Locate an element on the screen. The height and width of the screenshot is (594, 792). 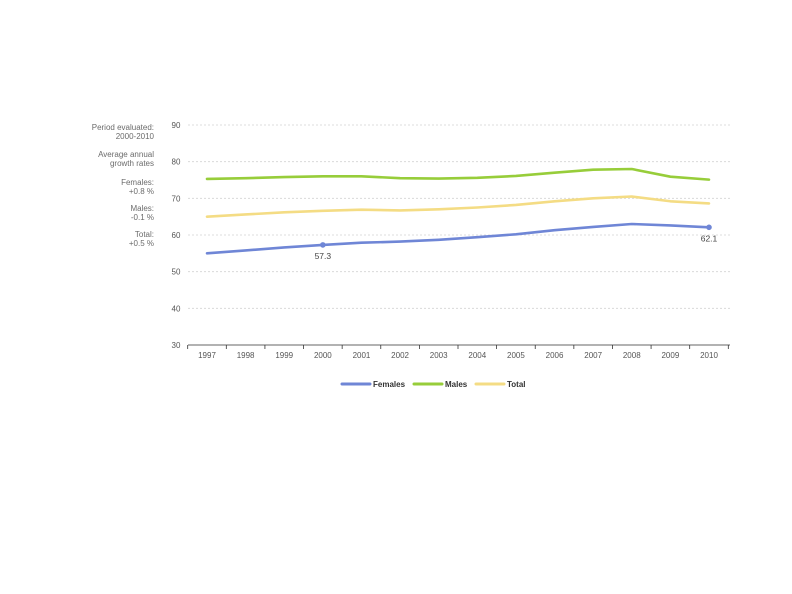
period-evaluated-label: Period evaluated: is located at coordinates (122, 127).